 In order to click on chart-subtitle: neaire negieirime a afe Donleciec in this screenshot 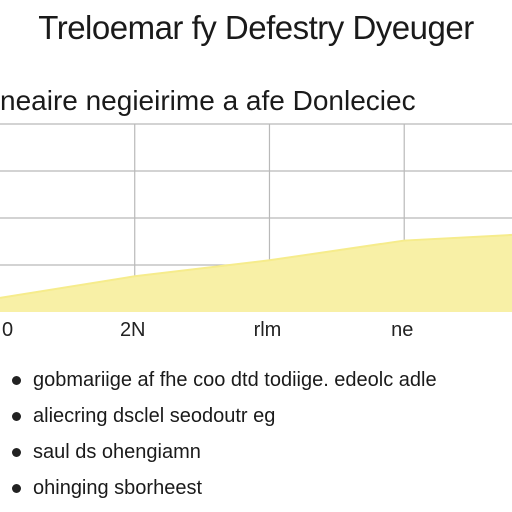, I will do `click(208, 100)`.